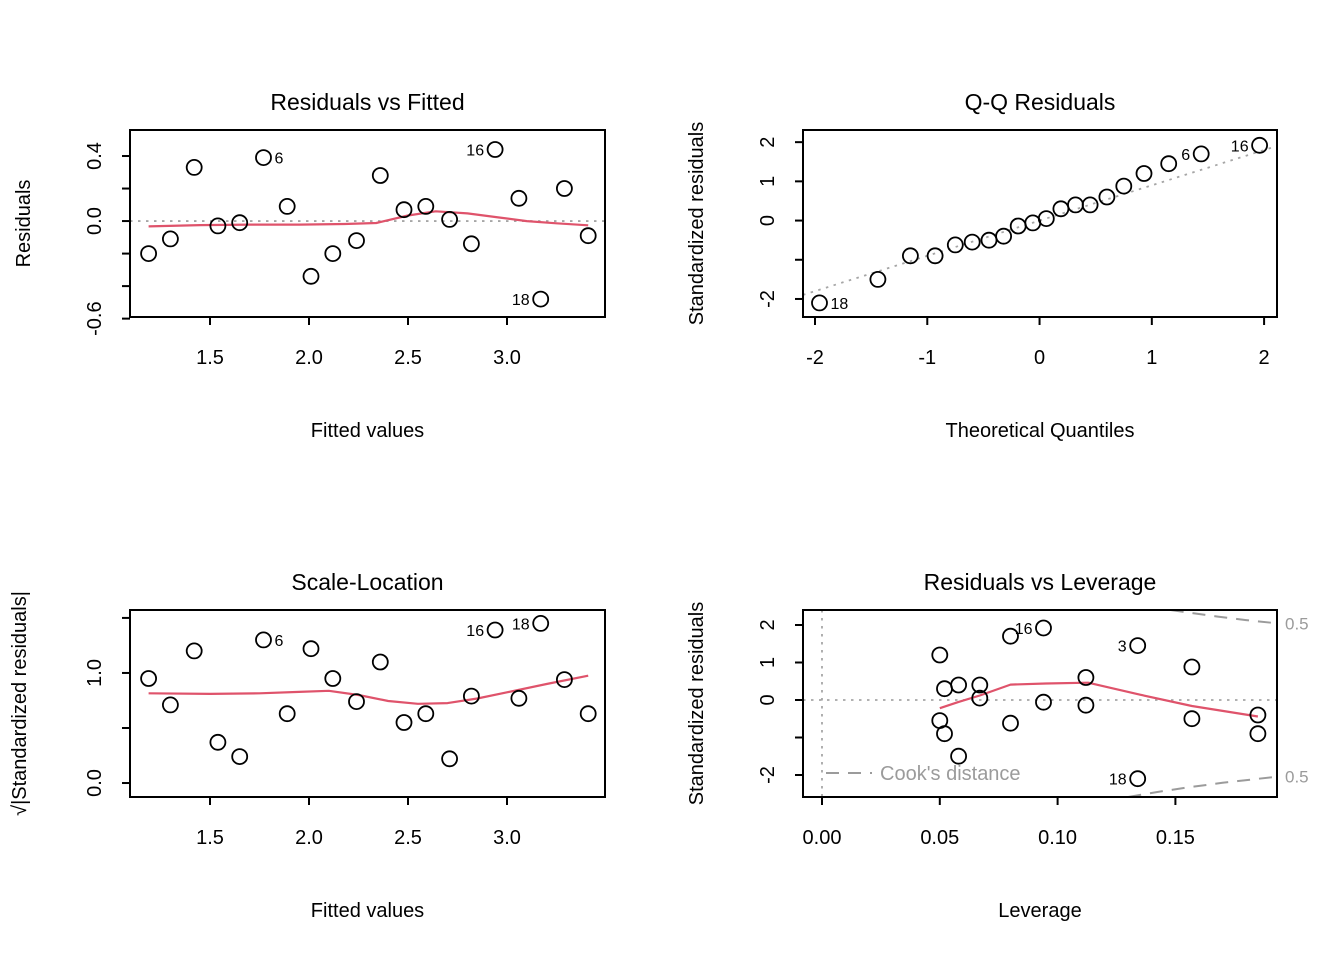  I want to click on panel-title: Scale-Location, so click(367, 582).